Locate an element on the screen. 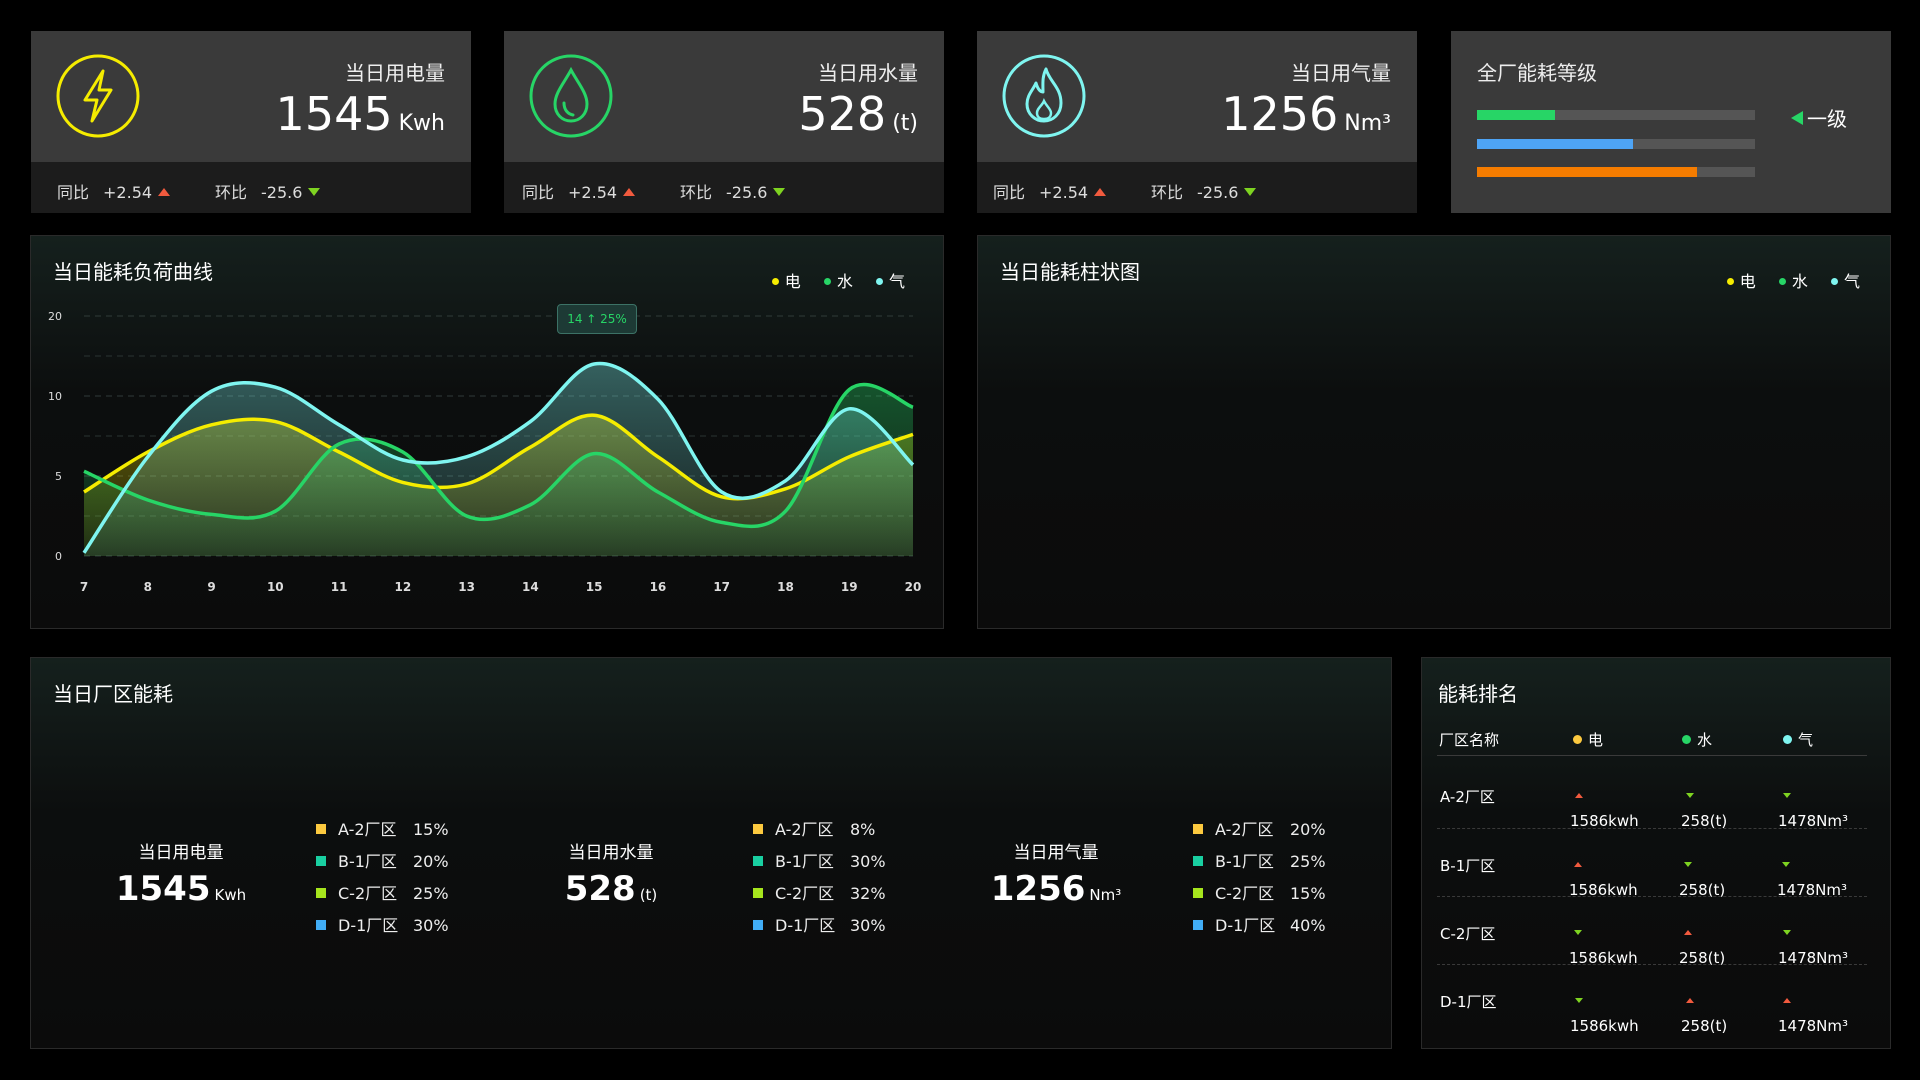  x-tick-label: 11 is located at coordinates (339, 587).